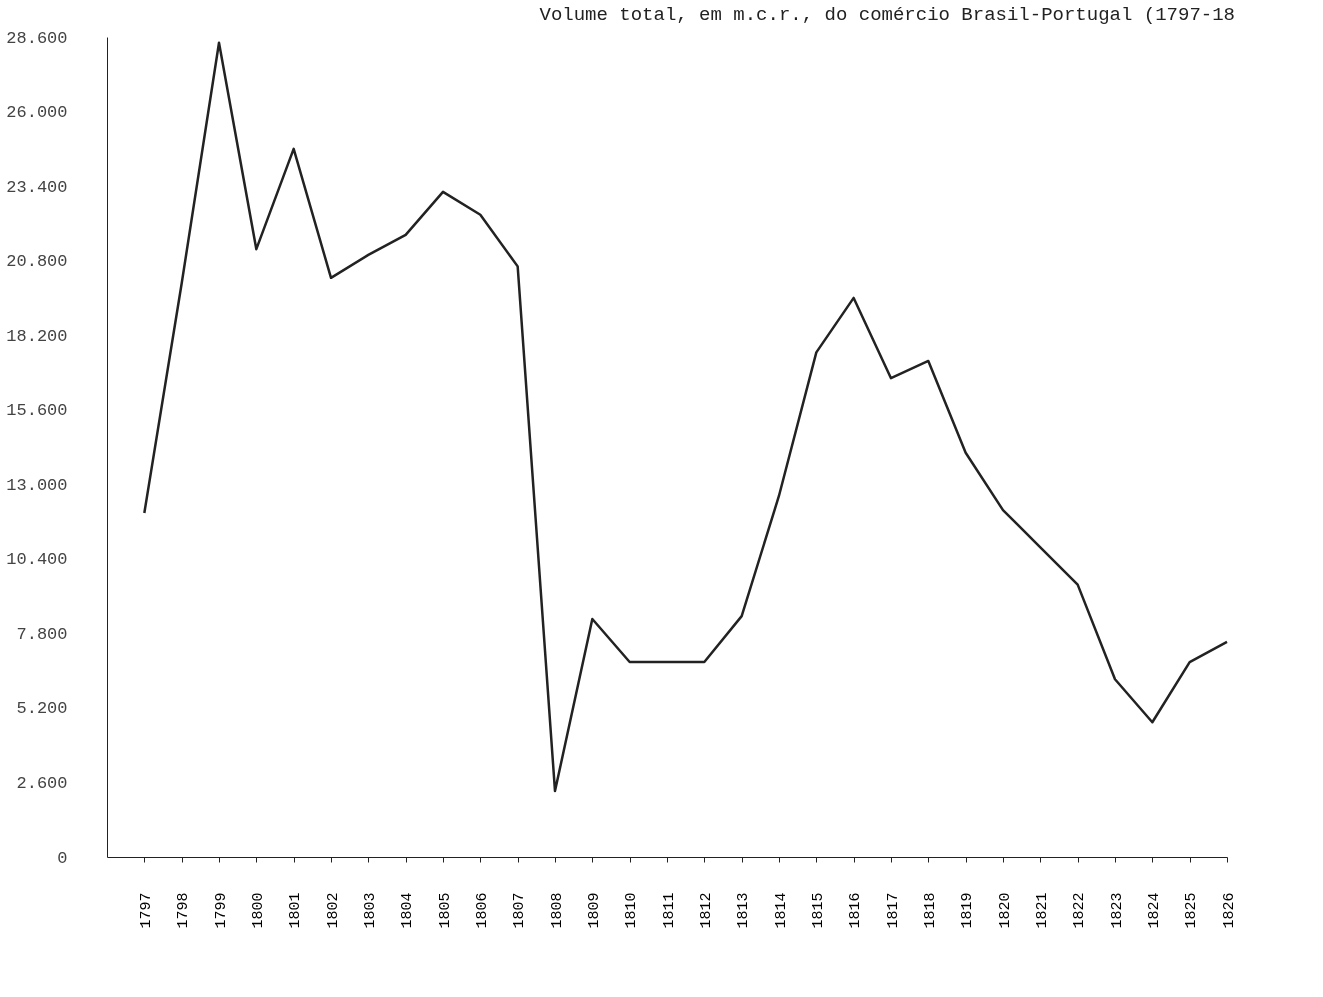 This screenshot has width=1323, height=997. I want to click on y-tick-label: 5.200, so click(42, 709).